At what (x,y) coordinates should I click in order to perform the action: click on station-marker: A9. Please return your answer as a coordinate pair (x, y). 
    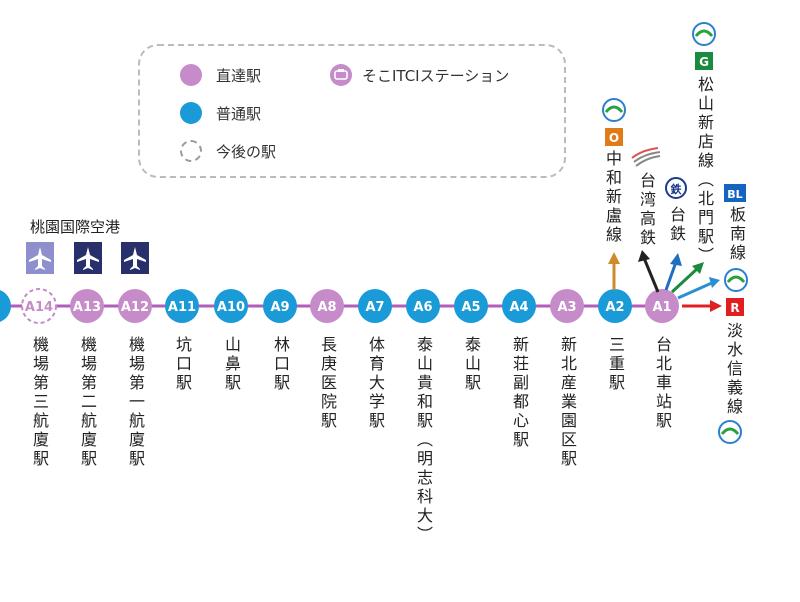
    Looking at the image, I should click on (280, 306).